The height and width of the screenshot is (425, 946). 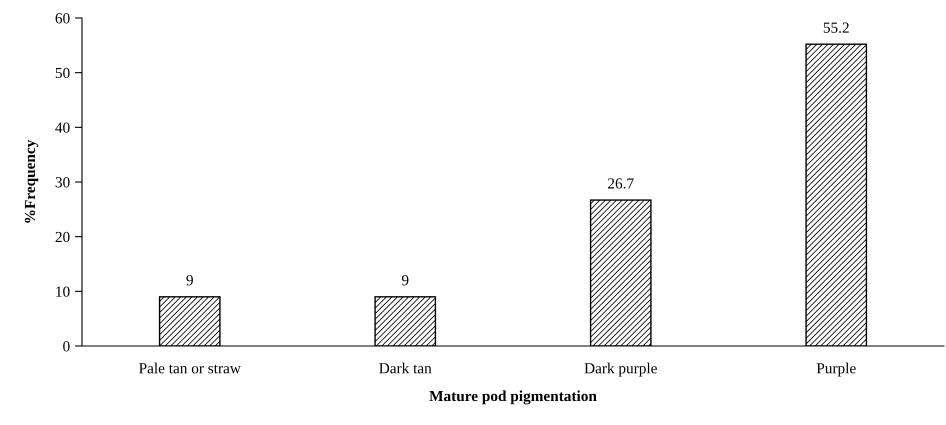 I want to click on x-tick-label: Dark purple, so click(x=620, y=369).